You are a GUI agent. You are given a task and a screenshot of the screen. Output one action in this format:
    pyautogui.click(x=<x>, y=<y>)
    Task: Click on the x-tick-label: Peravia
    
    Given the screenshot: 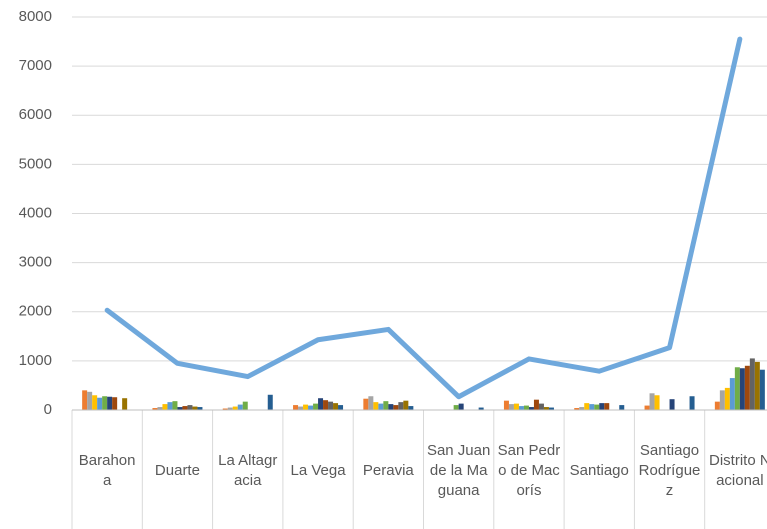 What is the action you would take?
    pyautogui.click(x=388, y=470)
    